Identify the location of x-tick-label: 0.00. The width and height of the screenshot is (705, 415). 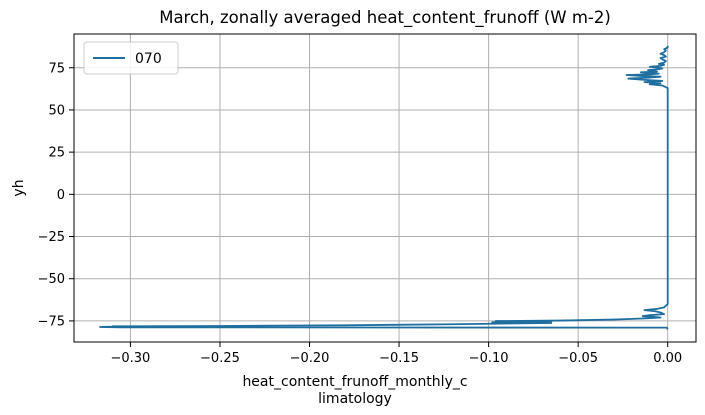
(667, 358).